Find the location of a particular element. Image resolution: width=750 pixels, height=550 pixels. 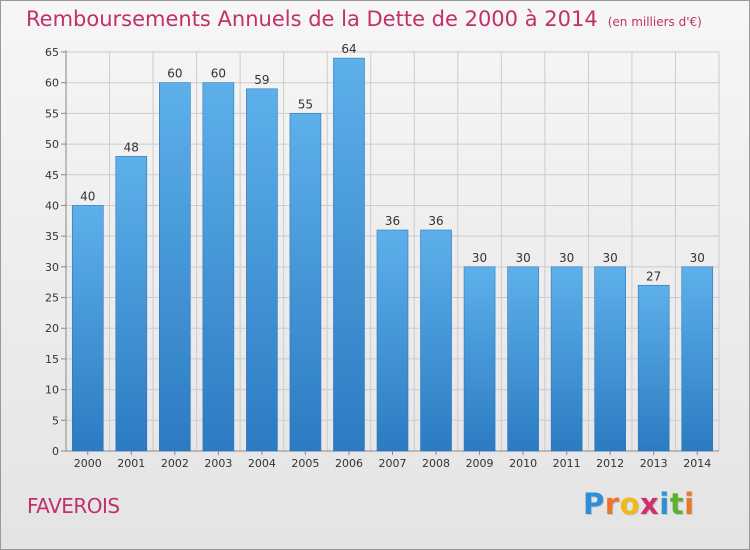

bar-2013 is located at coordinates (653, 368).